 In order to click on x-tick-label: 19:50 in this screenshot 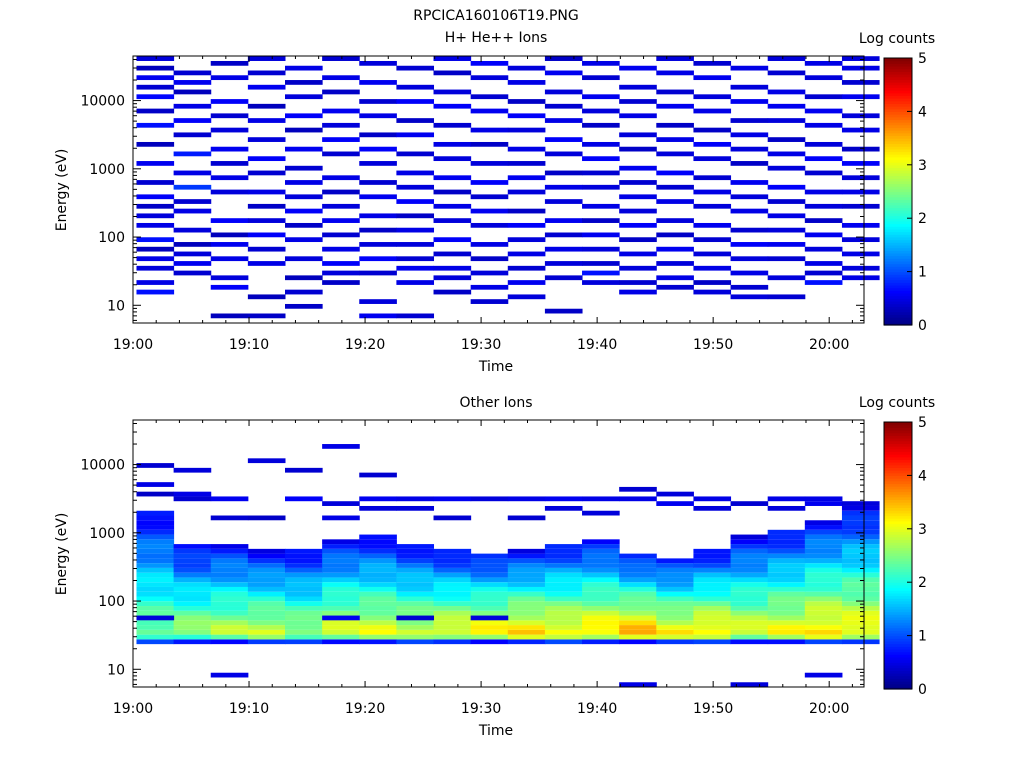, I will do `click(713, 345)`.